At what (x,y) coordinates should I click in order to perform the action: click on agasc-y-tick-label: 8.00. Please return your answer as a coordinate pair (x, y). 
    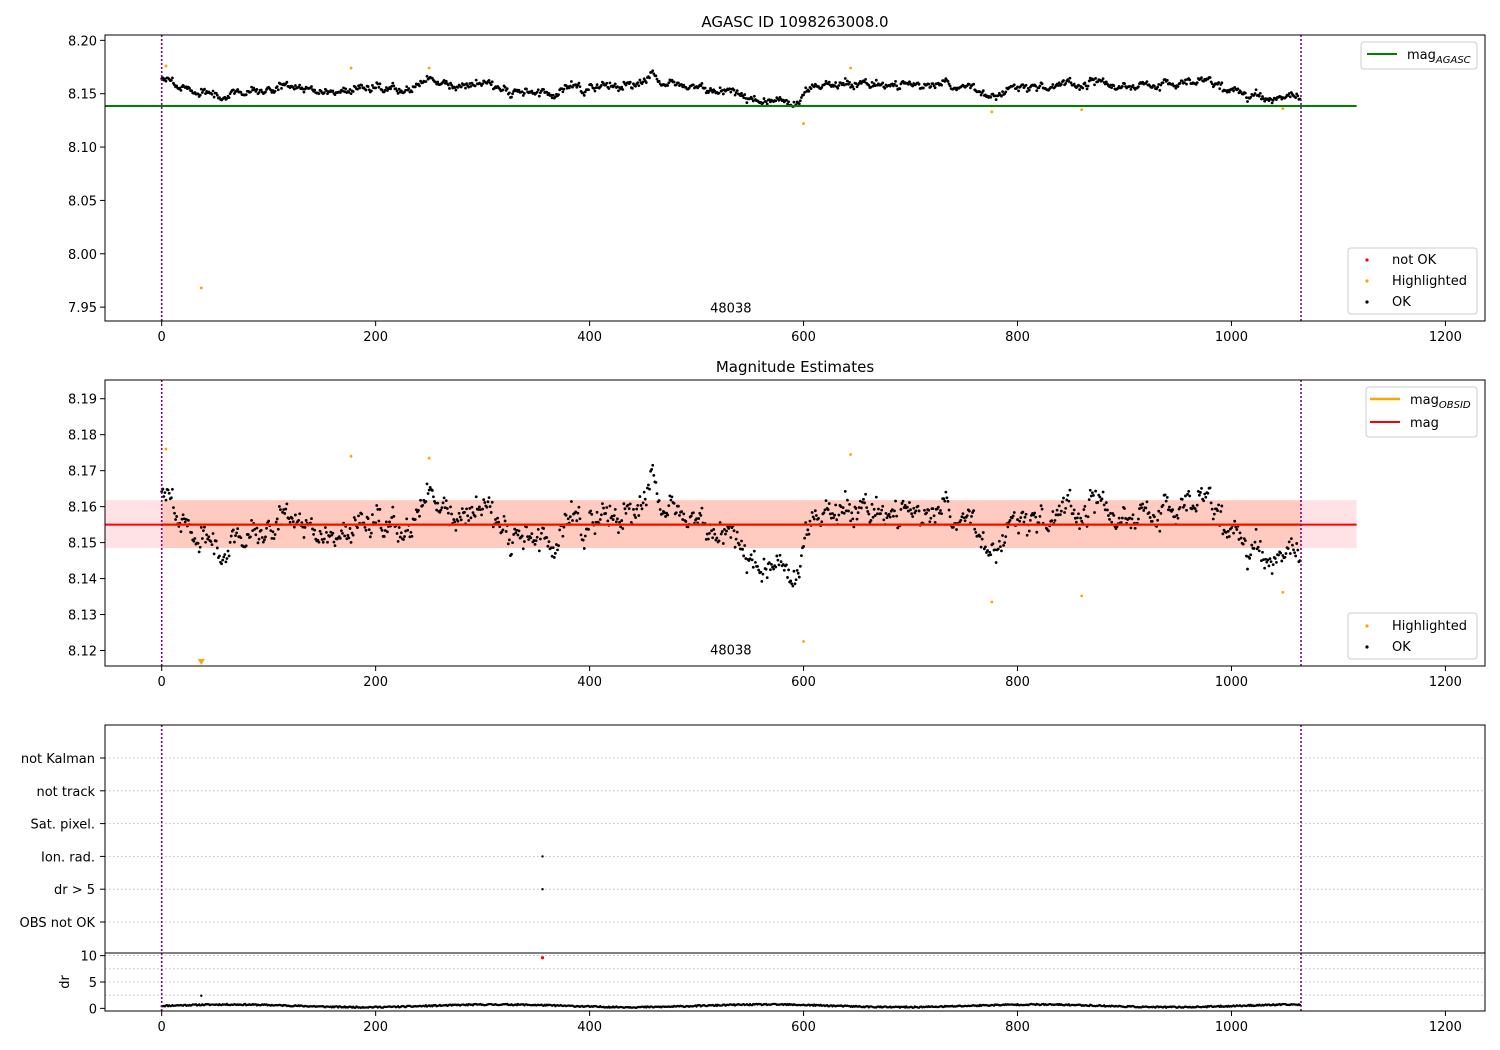
    Looking at the image, I should click on (82, 255).